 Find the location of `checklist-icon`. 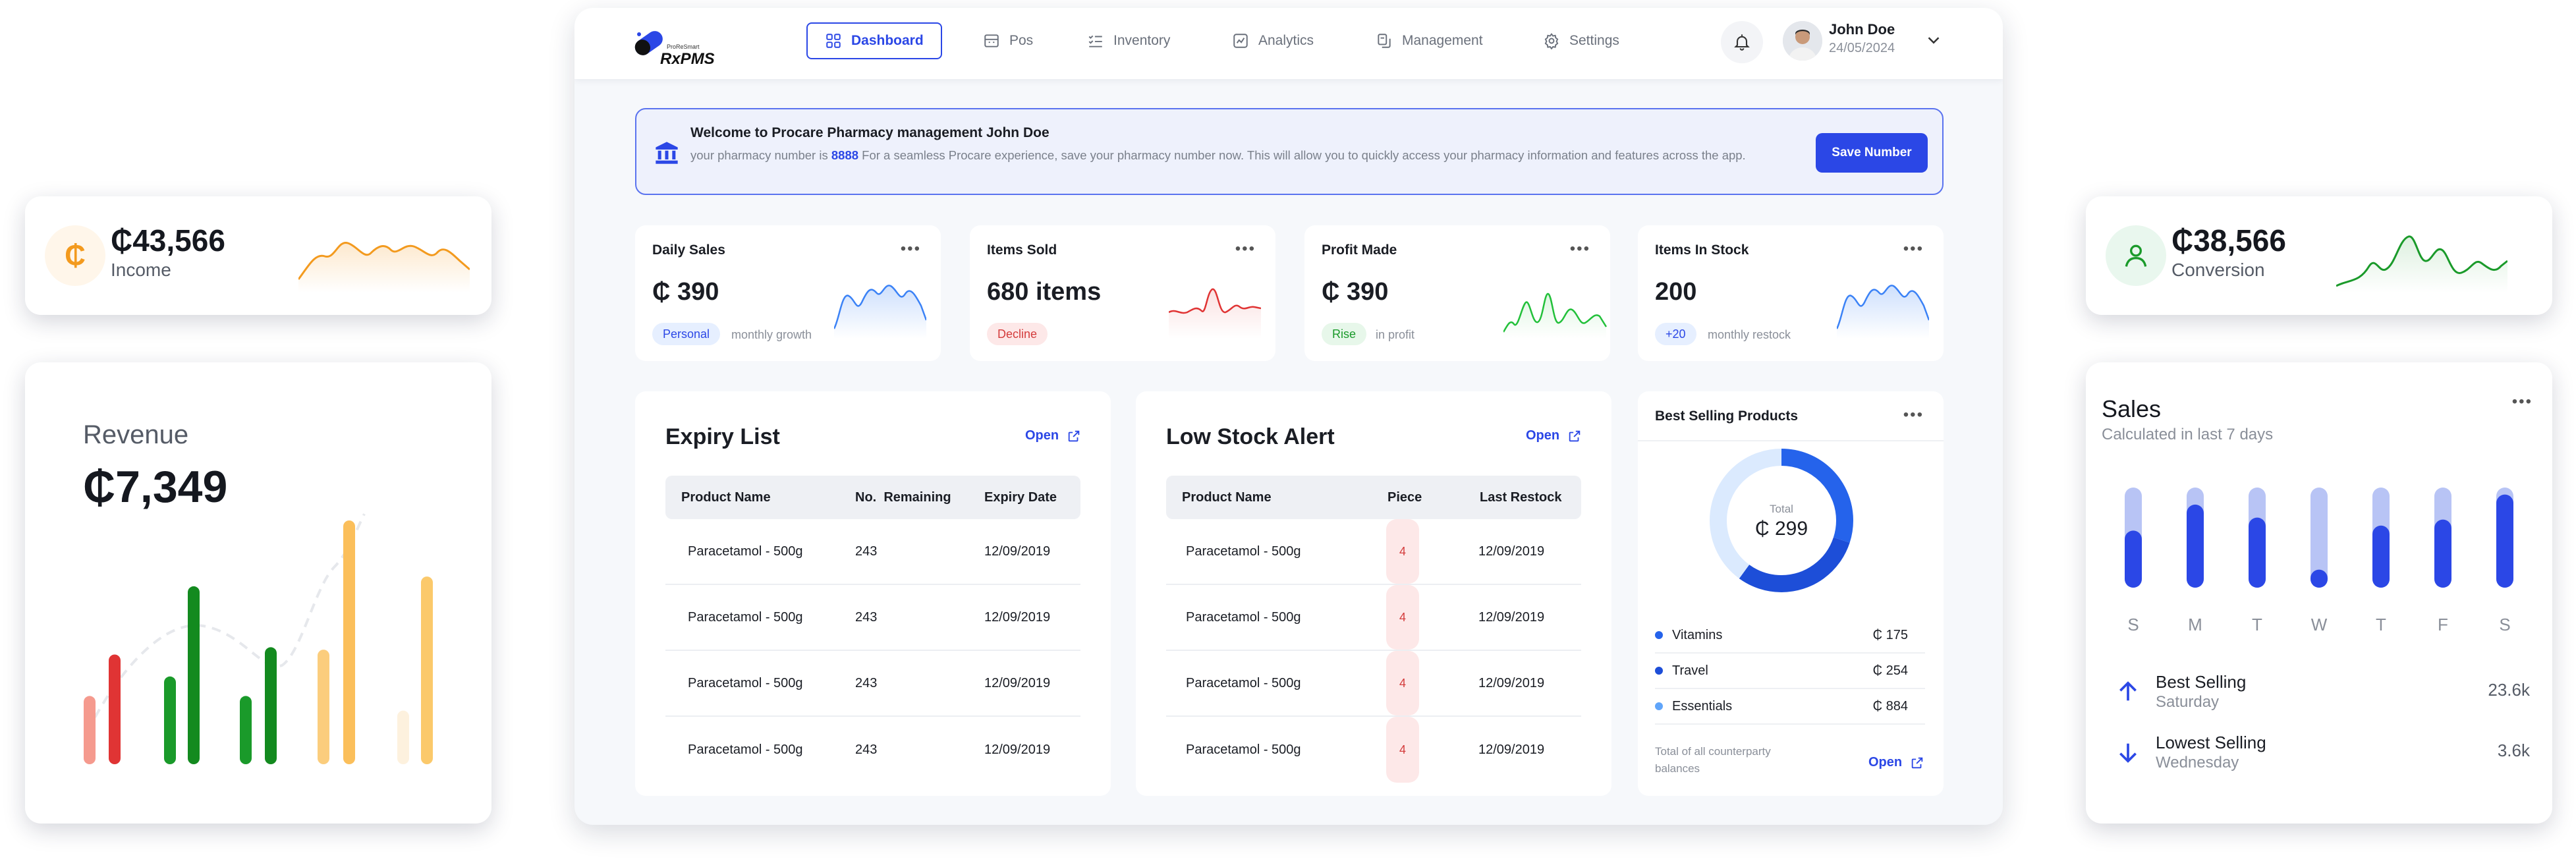

checklist-icon is located at coordinates (1095, 41).